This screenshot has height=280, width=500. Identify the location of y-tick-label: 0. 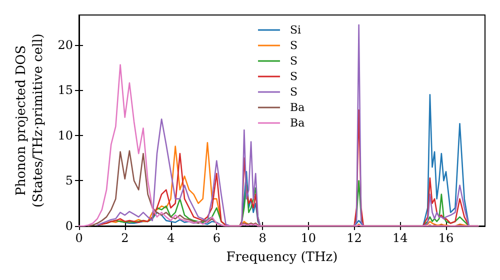
(69, 226).